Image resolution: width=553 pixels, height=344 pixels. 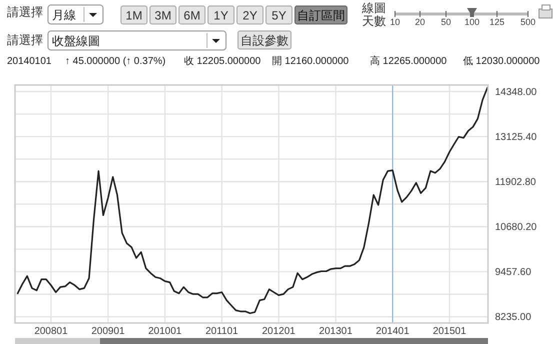 What do you see at coordinates (163, 15) in the screenshot?
I see `text: 3M` at bounding box center [163, 15].